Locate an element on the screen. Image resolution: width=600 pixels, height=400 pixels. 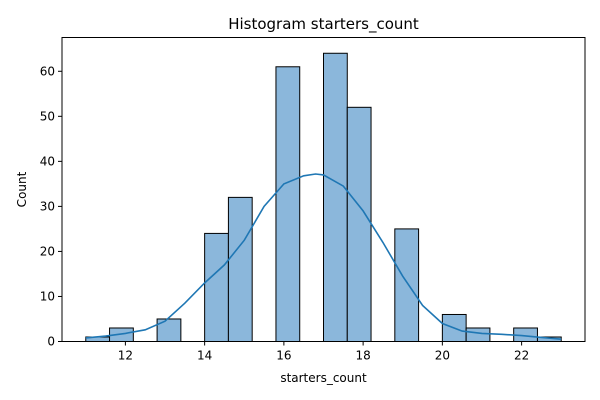
x-tick-label: 22 is located at coordinates (521, 356).